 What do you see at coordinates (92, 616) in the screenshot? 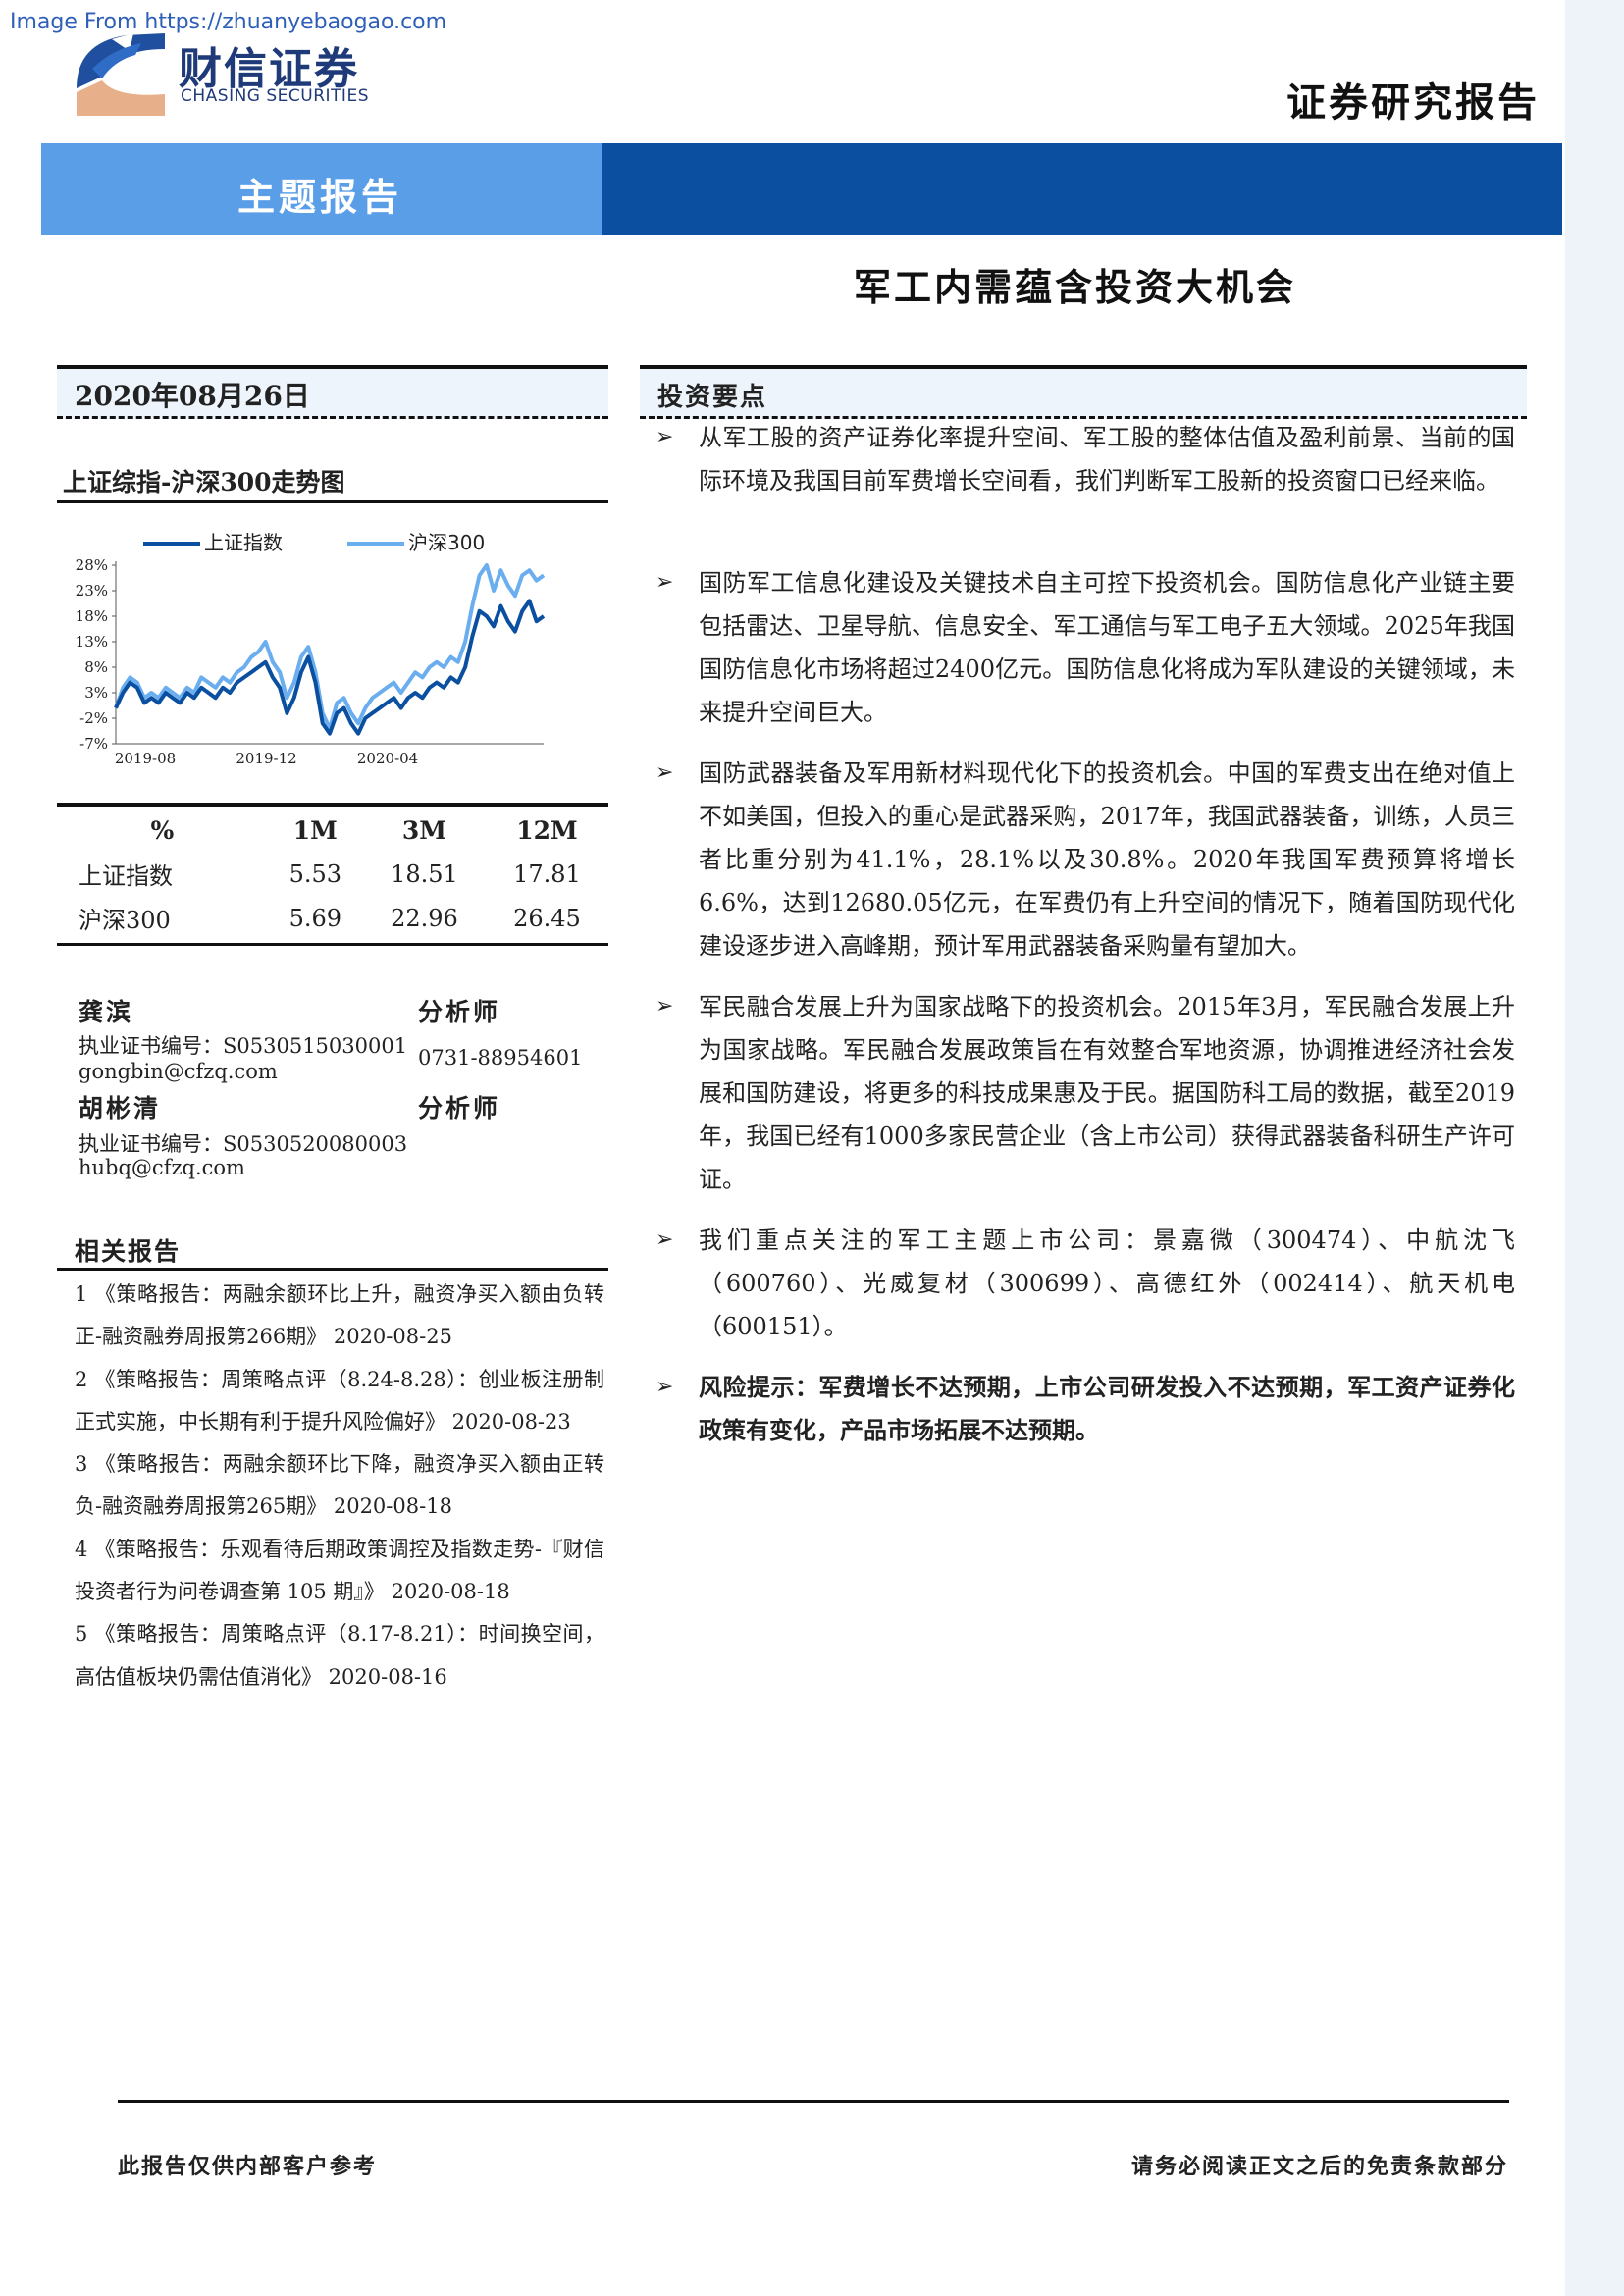
I see `chart-y-tick-label: 18%` at bounding box center [92, 616].